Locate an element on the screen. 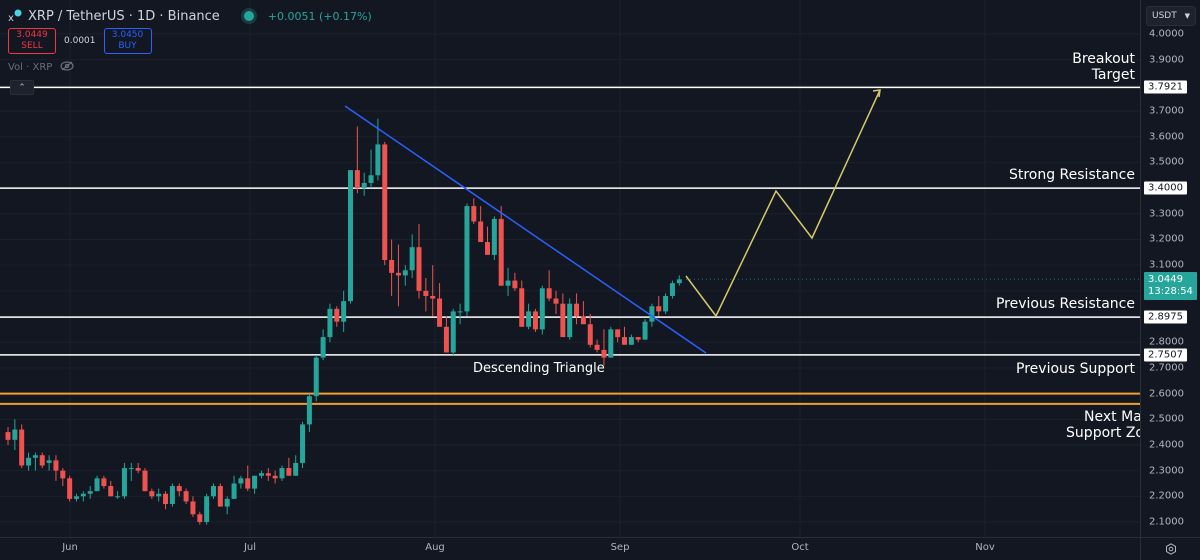 The image size is (1200, 560). chart-settings-button is located at coordinates (1170, 548).